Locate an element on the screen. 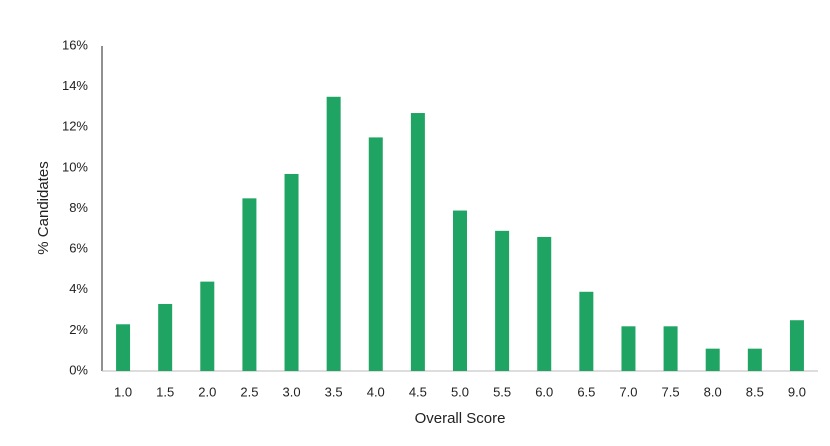 The width and height of the screenshot is (830, 446). x-tick-label: 8.5 is located at coordinates (755, 391).